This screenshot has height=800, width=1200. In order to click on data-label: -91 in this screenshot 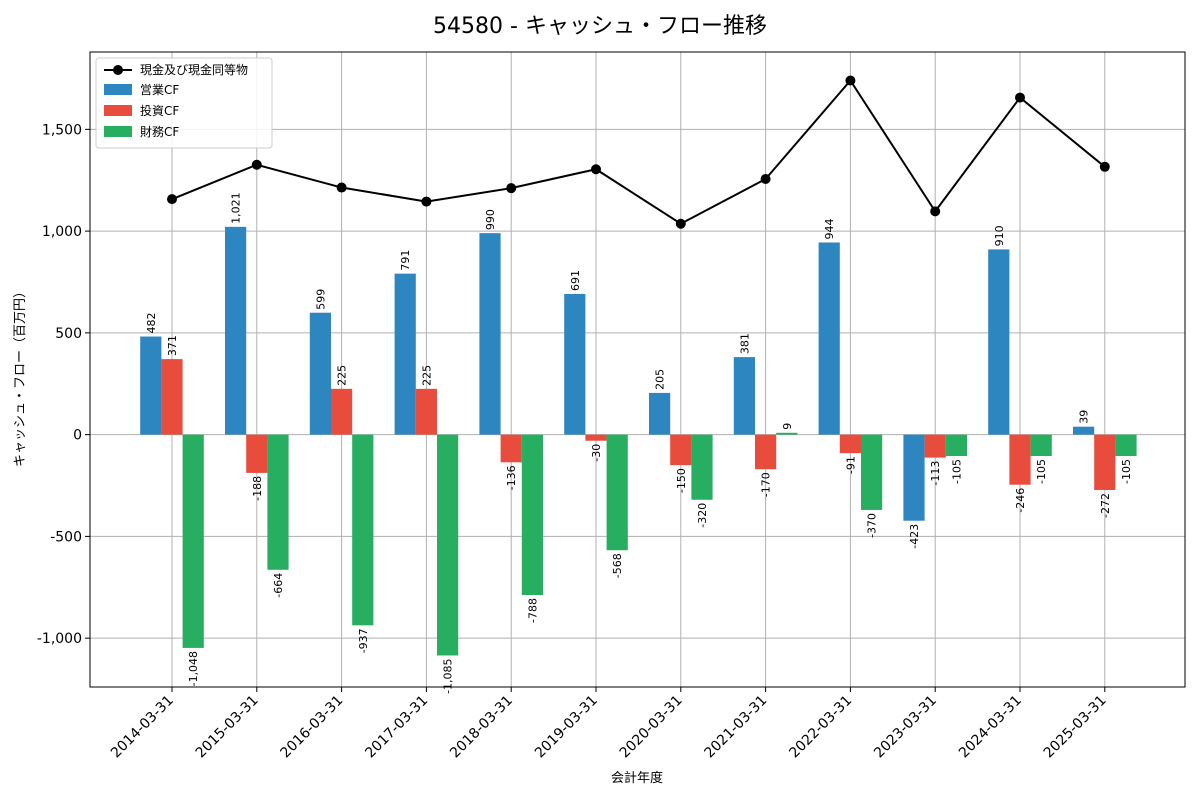, I will do `click(850, 465)`.